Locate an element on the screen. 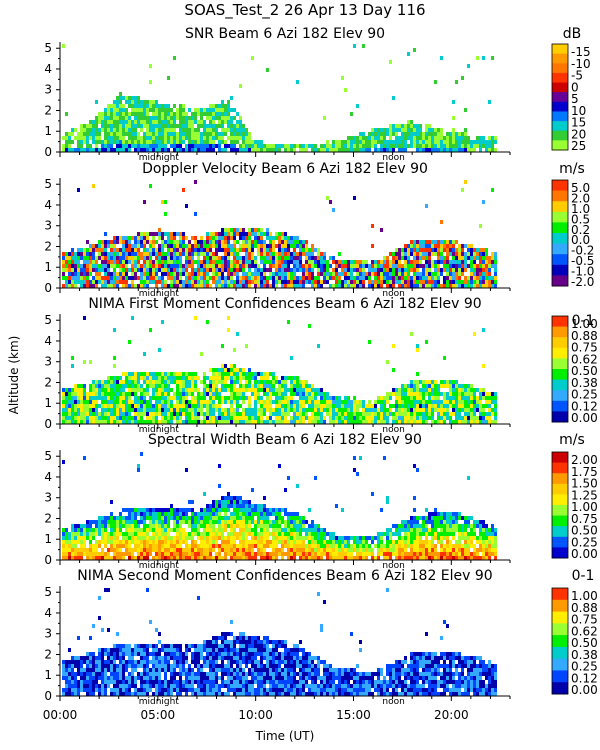 Image resolution: width=600 pixels, height=750 pixels. colorbar-label: -5 is located at coordinates (577, 76).